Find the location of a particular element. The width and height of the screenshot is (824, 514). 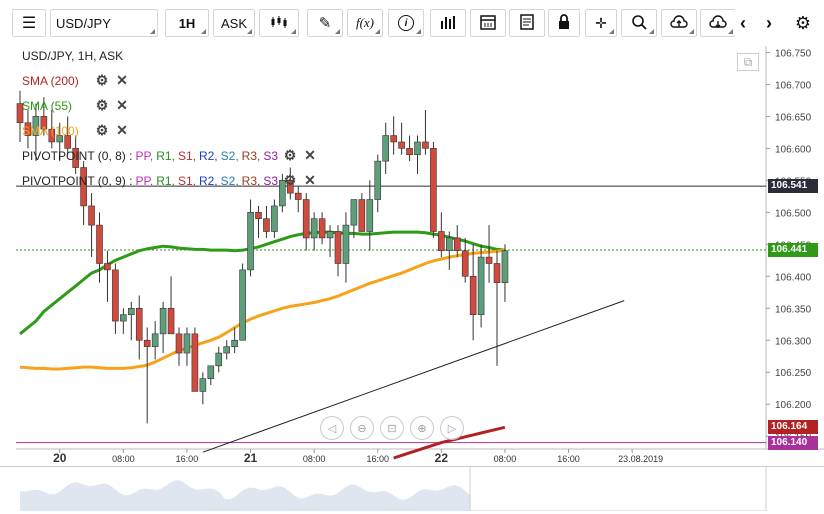

overview-navigator is located at coordinates (412, 488).